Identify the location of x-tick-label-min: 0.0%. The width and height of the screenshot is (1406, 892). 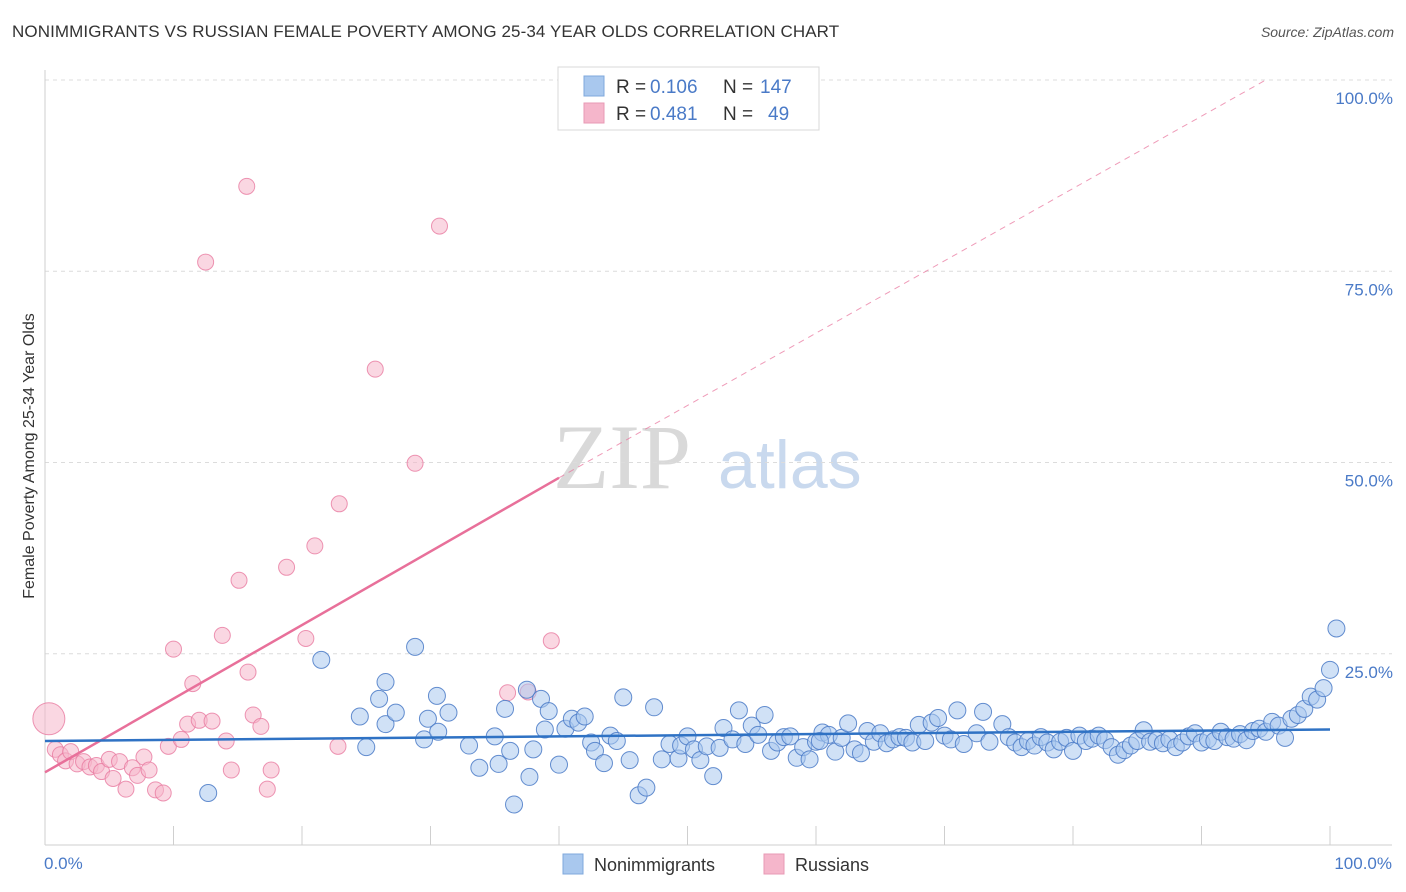
(63, 863).